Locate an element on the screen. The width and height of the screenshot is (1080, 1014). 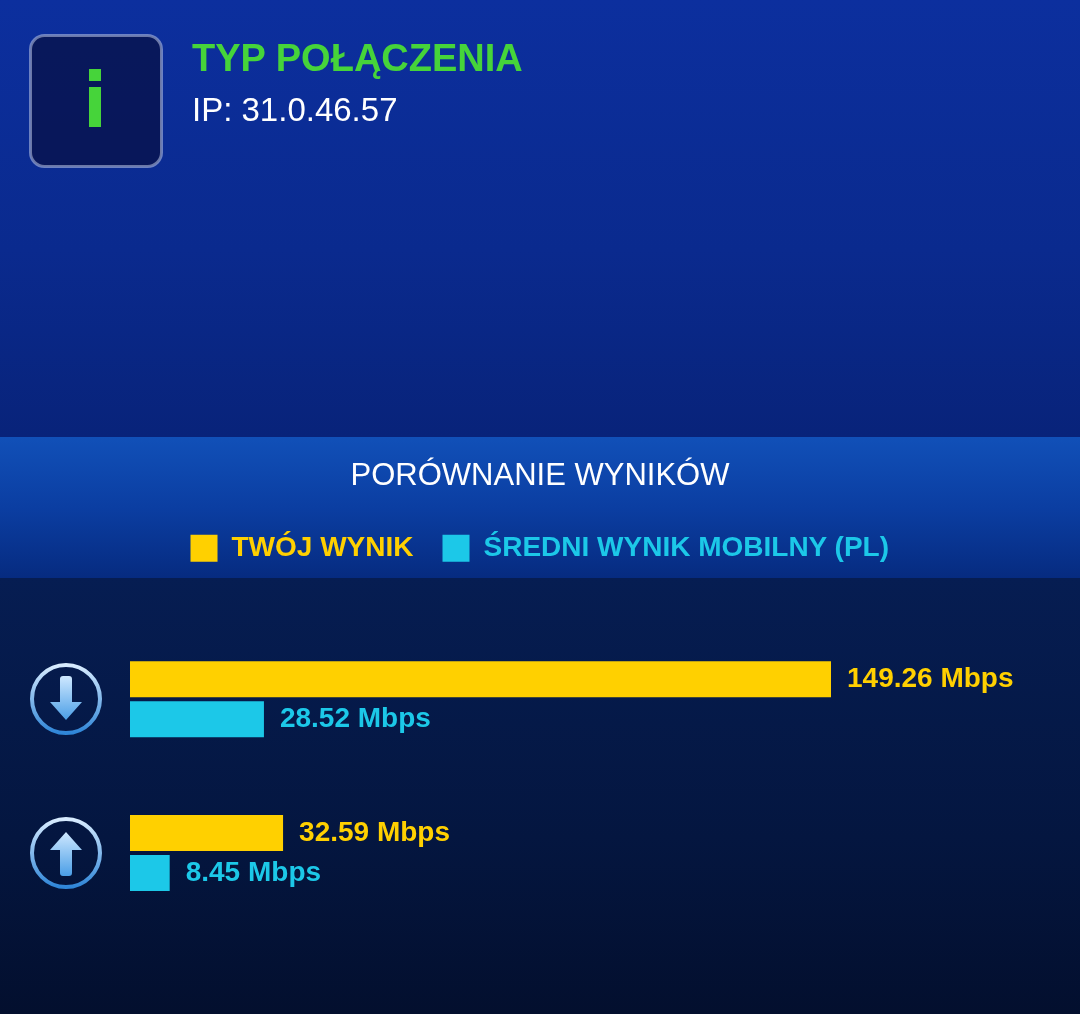
data-label: 32.59 Mbps is located at coordinates (375, 831).